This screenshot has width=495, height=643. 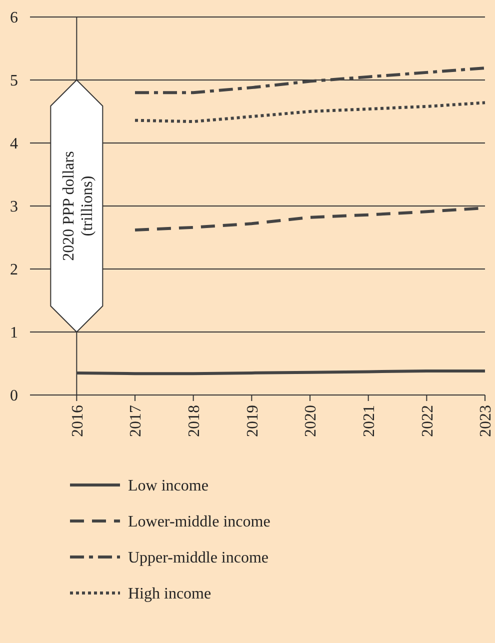 I want to click on y-tick-label: 5, so click(x=14, y=81).